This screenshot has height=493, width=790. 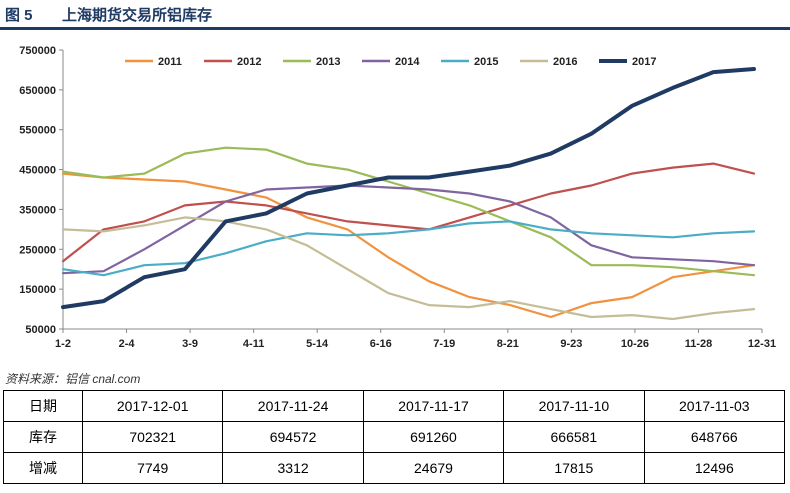 What do you see at coordinates (43, 406) in the screenshot?
I see `table-row-header: 日期` at bounding box center [43, 406].